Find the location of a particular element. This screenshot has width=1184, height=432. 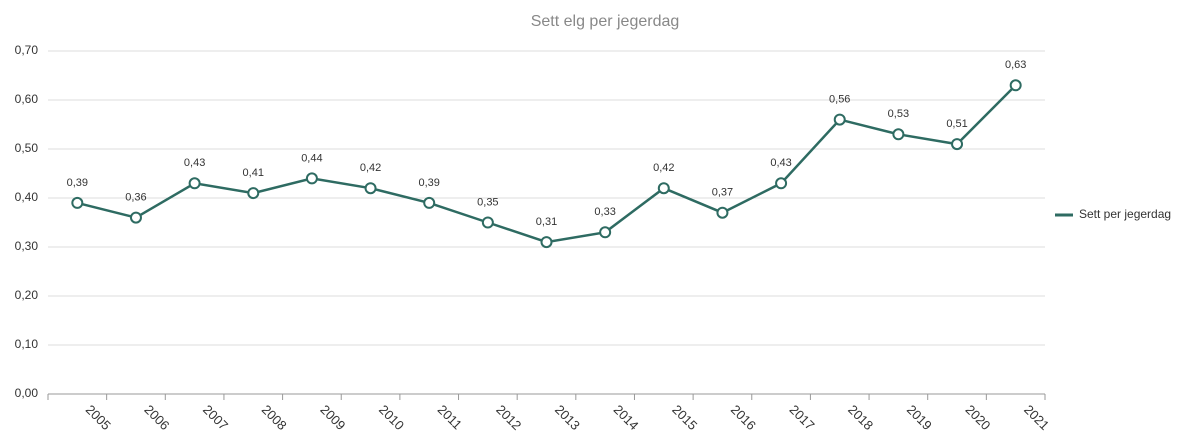

data-label: 0,56 is located at coordinates (839, 100).